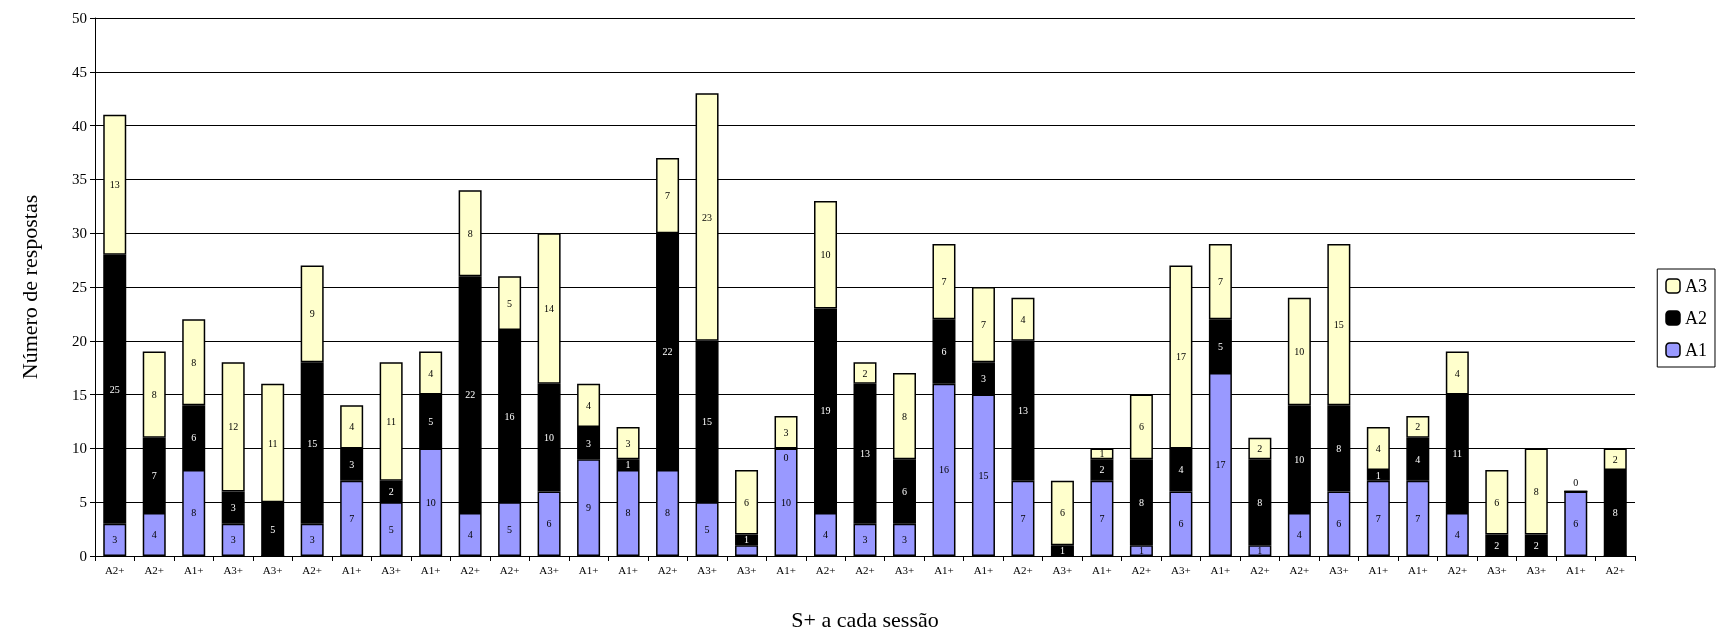 The height and width of the screenshot is (636, 1723). I want to click on y-tick-label: 10, so click(79, 448).